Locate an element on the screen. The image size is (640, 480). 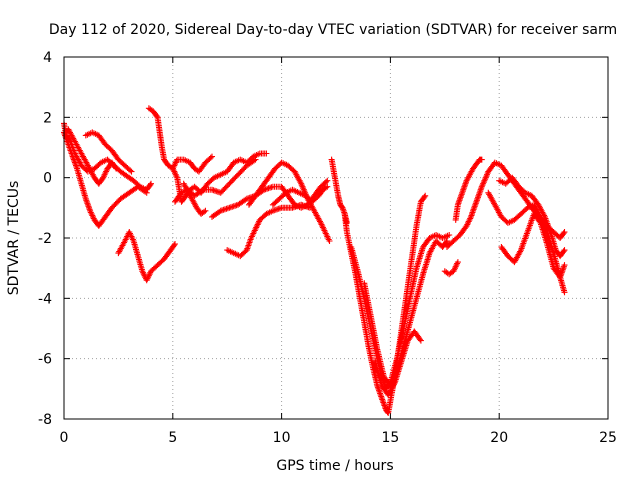
y-axis-label: SDTVAR / TECUs is located at coordinates (14, 238).